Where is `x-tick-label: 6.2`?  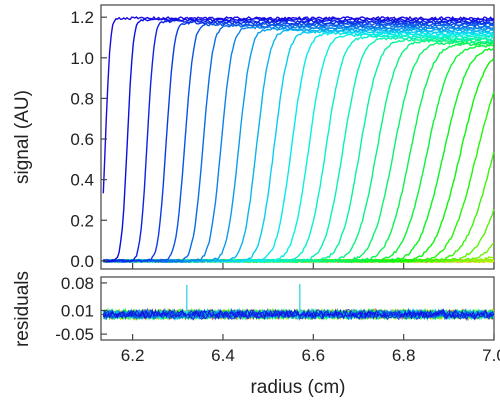
x-tick-label: 6.2 is located at coordinates (133, 355).